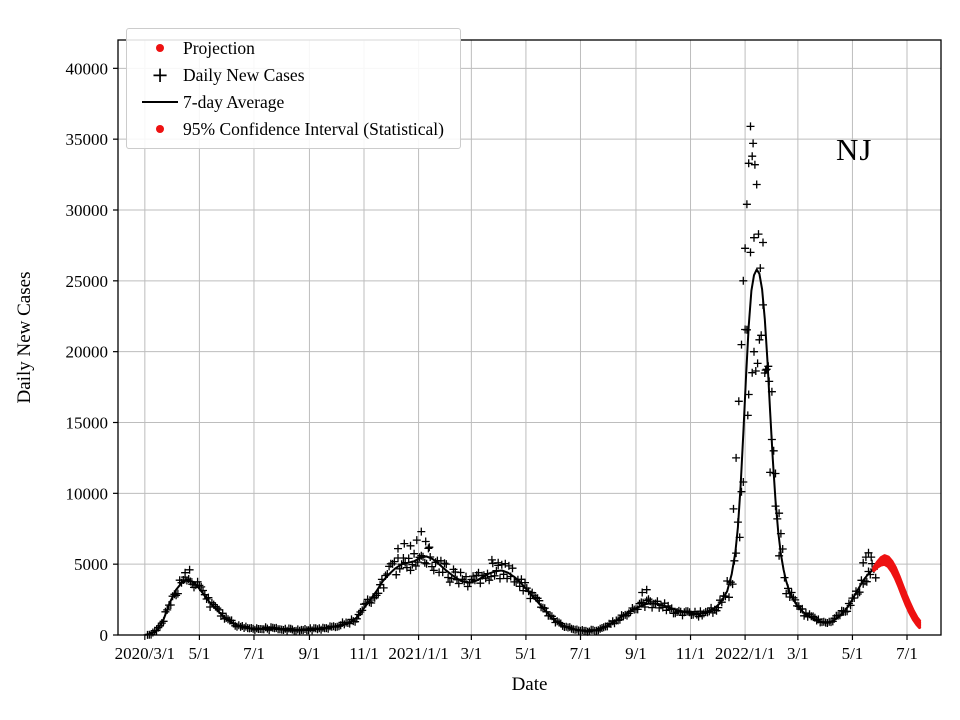  I want to click on plus-marker-icon: +, so click(160, 75).